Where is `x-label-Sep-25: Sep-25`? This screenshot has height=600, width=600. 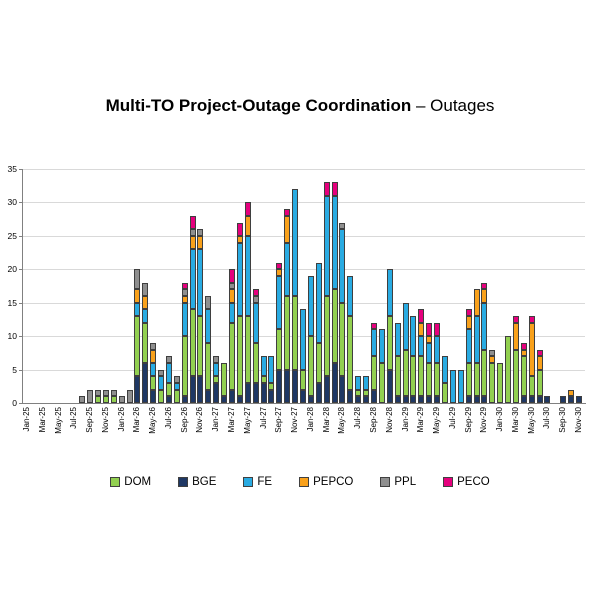
x-label-Sep-25: Sep-25 is located at coordinates (90, 420).